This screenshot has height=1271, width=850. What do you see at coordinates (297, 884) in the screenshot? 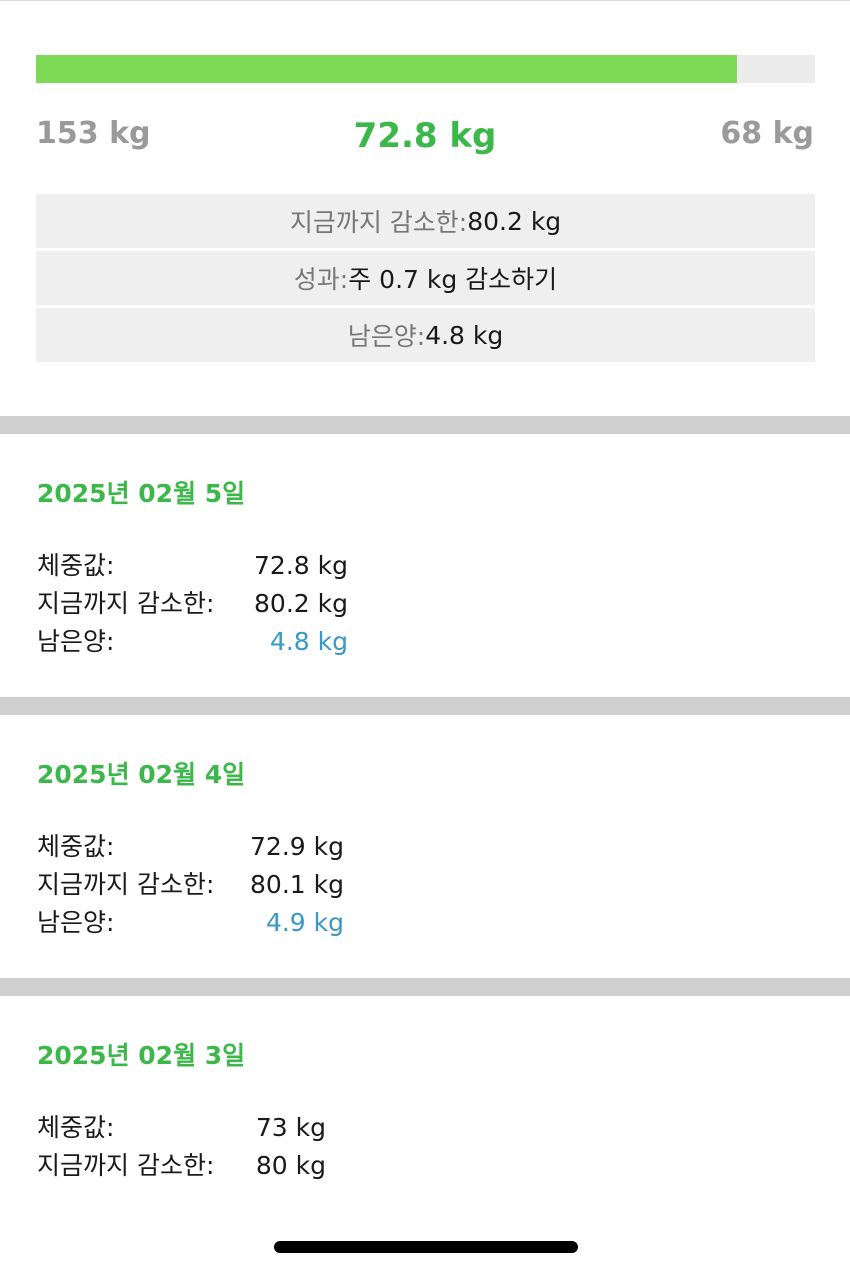
I see `lost-value: 80.1 kg` at bounding box center [297, 884].